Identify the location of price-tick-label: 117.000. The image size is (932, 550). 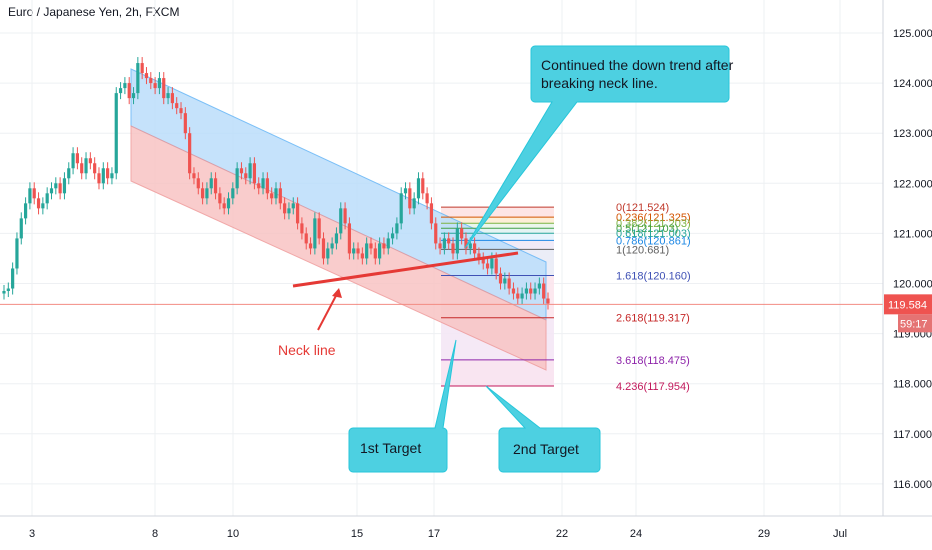
(912, 435).